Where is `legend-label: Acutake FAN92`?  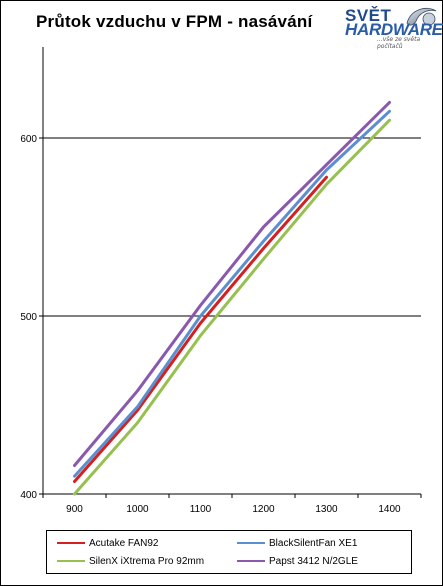
legend-label: Acutake FAN92 is located at coordinates (124, 543).